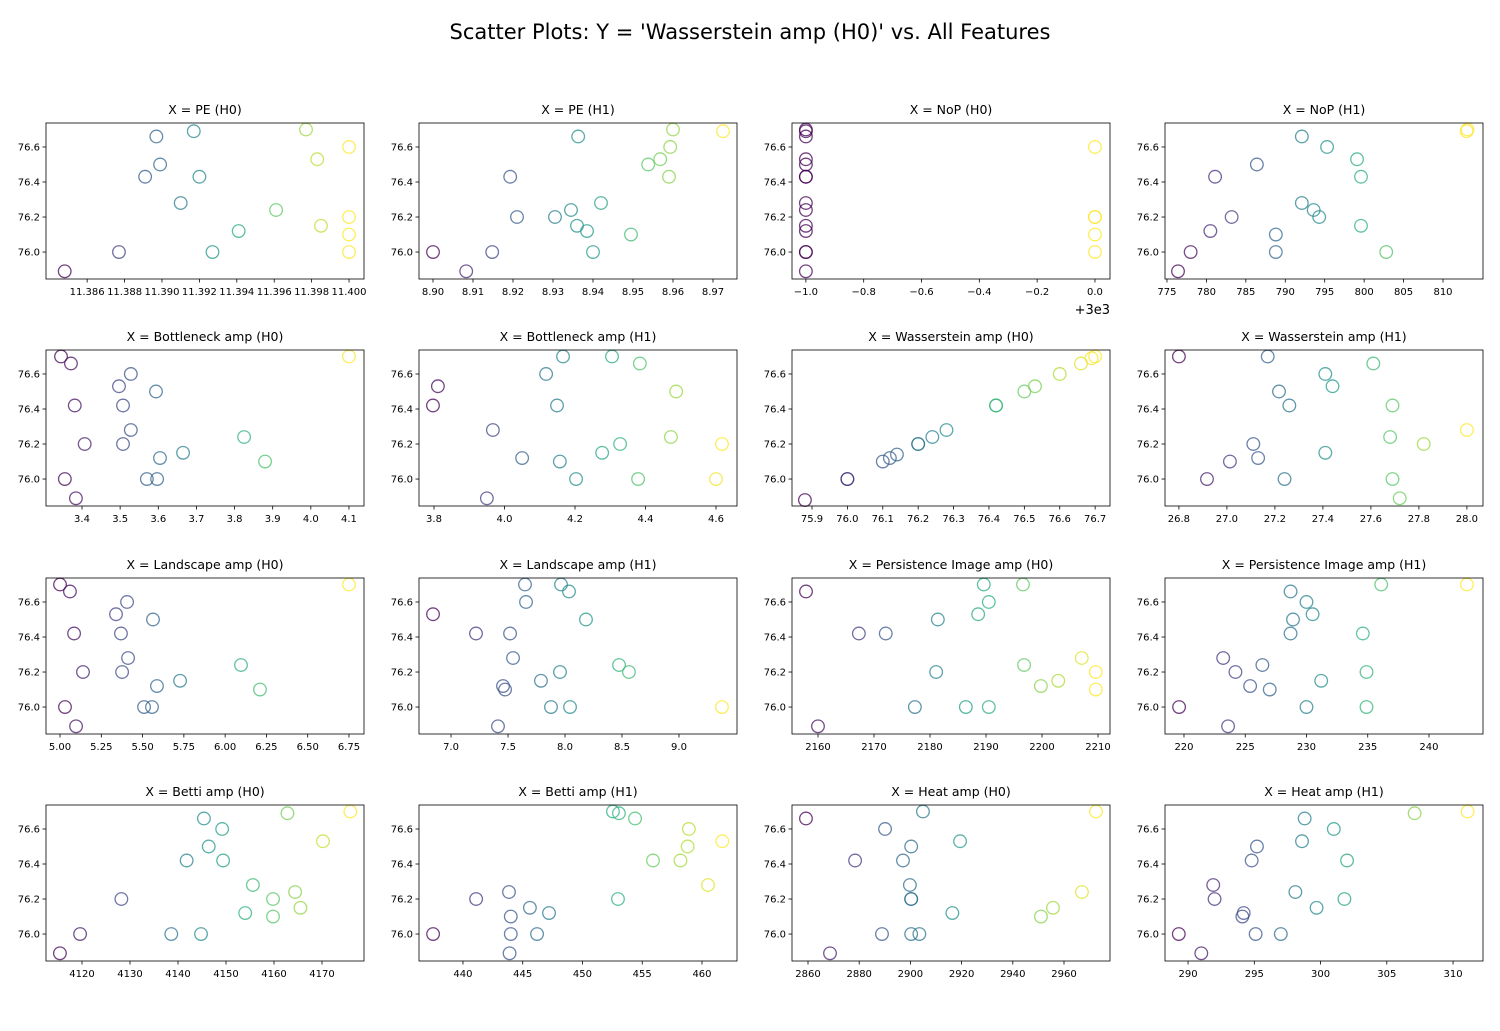  Describe the element at coordinates (1245, 292) in the screenshot. I see `x-tick-label: 785` at that location.